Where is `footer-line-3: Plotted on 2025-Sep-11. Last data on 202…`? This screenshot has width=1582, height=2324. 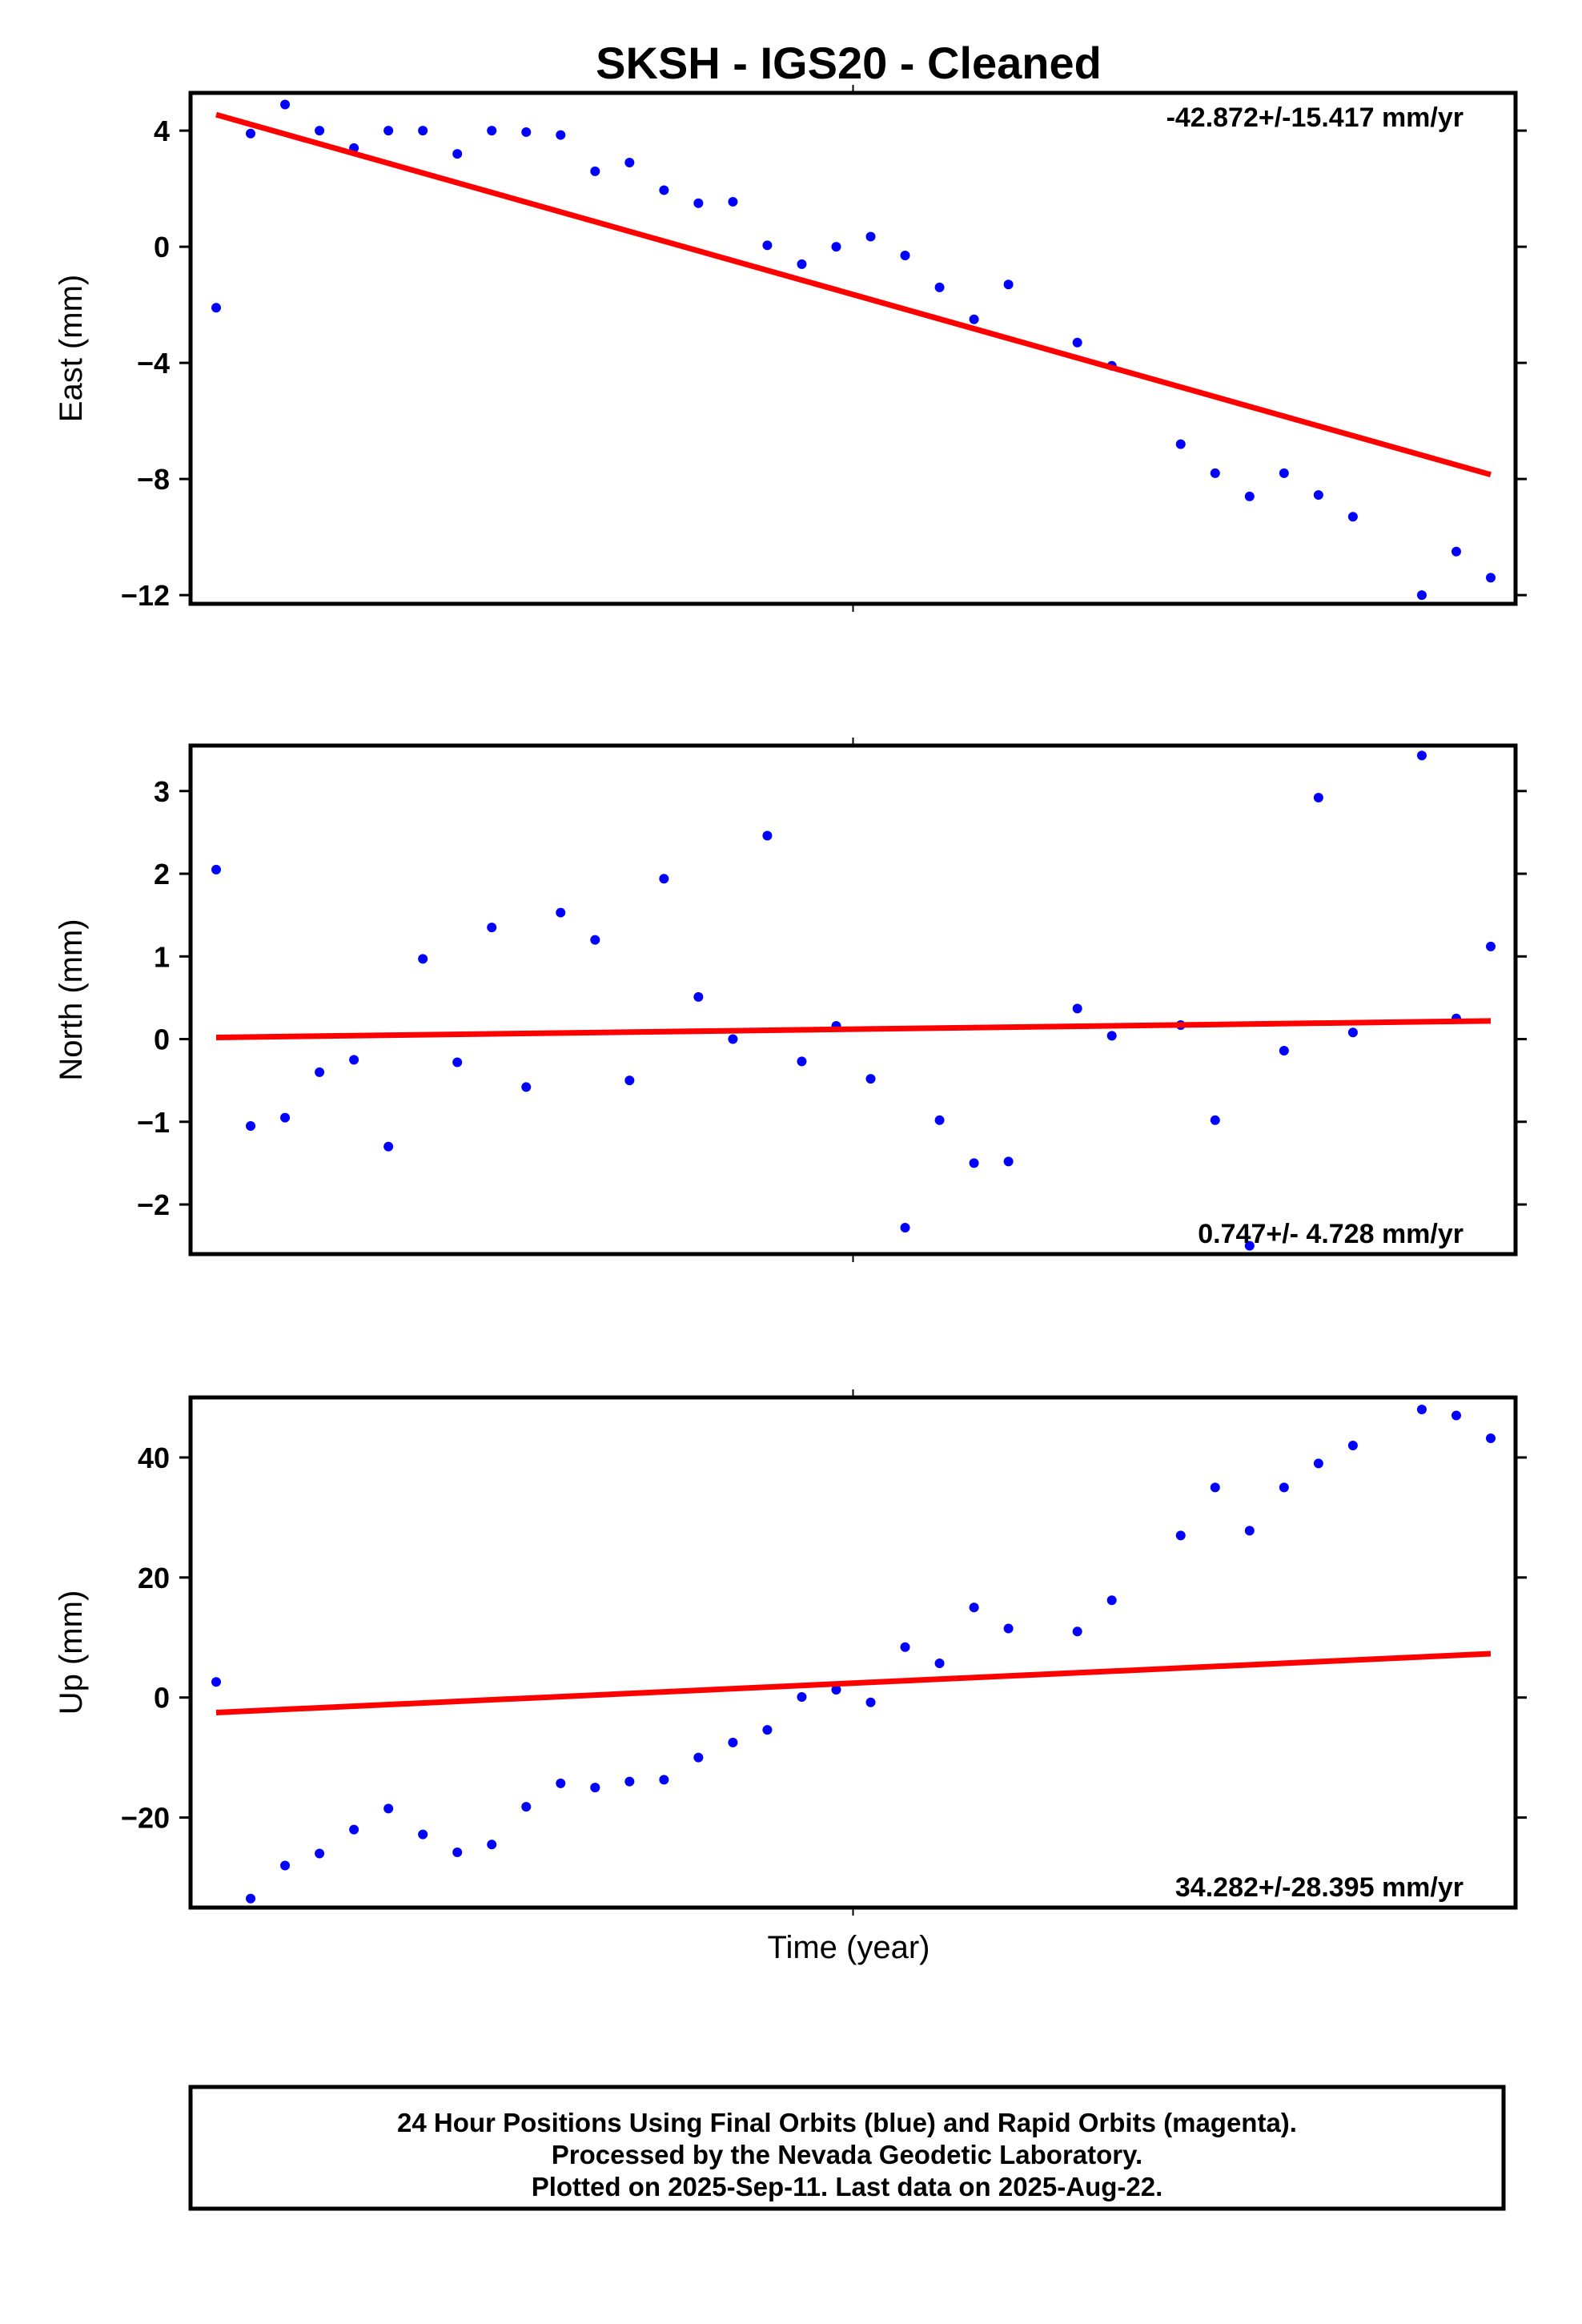
footer-line-3: Plotted on 2025-Sep-11. Last data on 202… is located at coordinates (847, 2186).